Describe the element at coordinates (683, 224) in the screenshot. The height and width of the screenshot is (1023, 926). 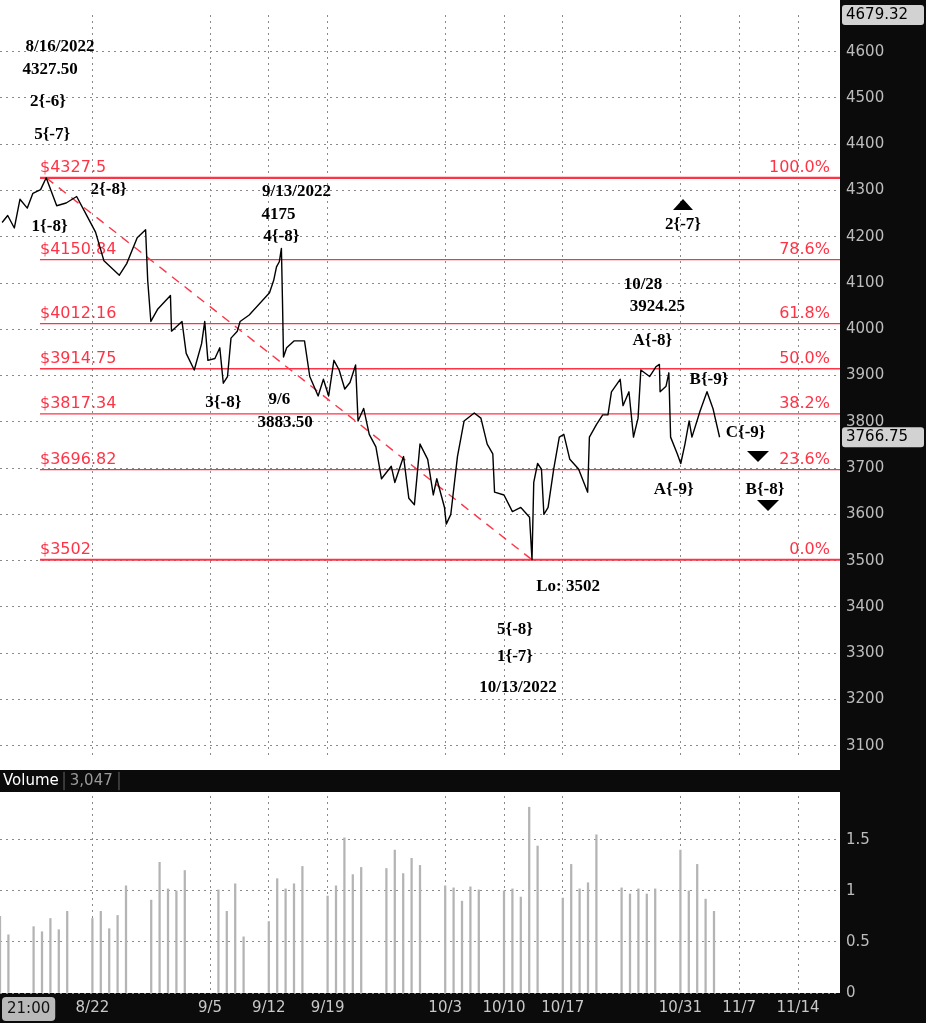
I see `annotation: 2{-7}` at that location.